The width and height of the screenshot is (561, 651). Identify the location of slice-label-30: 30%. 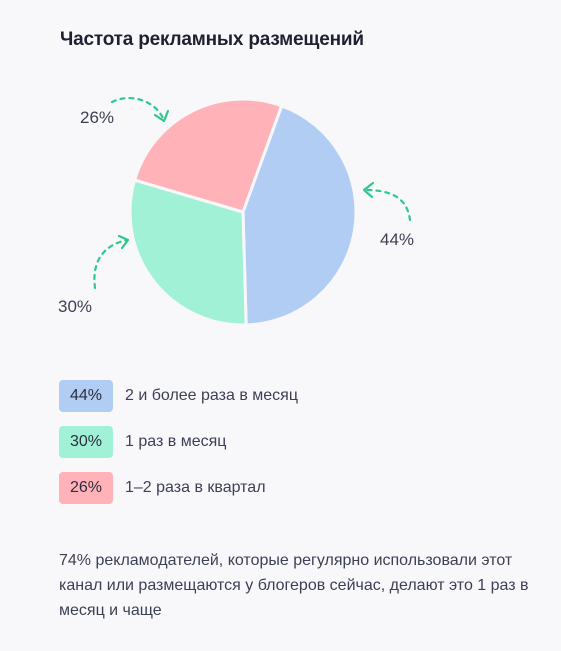
(75, 306).